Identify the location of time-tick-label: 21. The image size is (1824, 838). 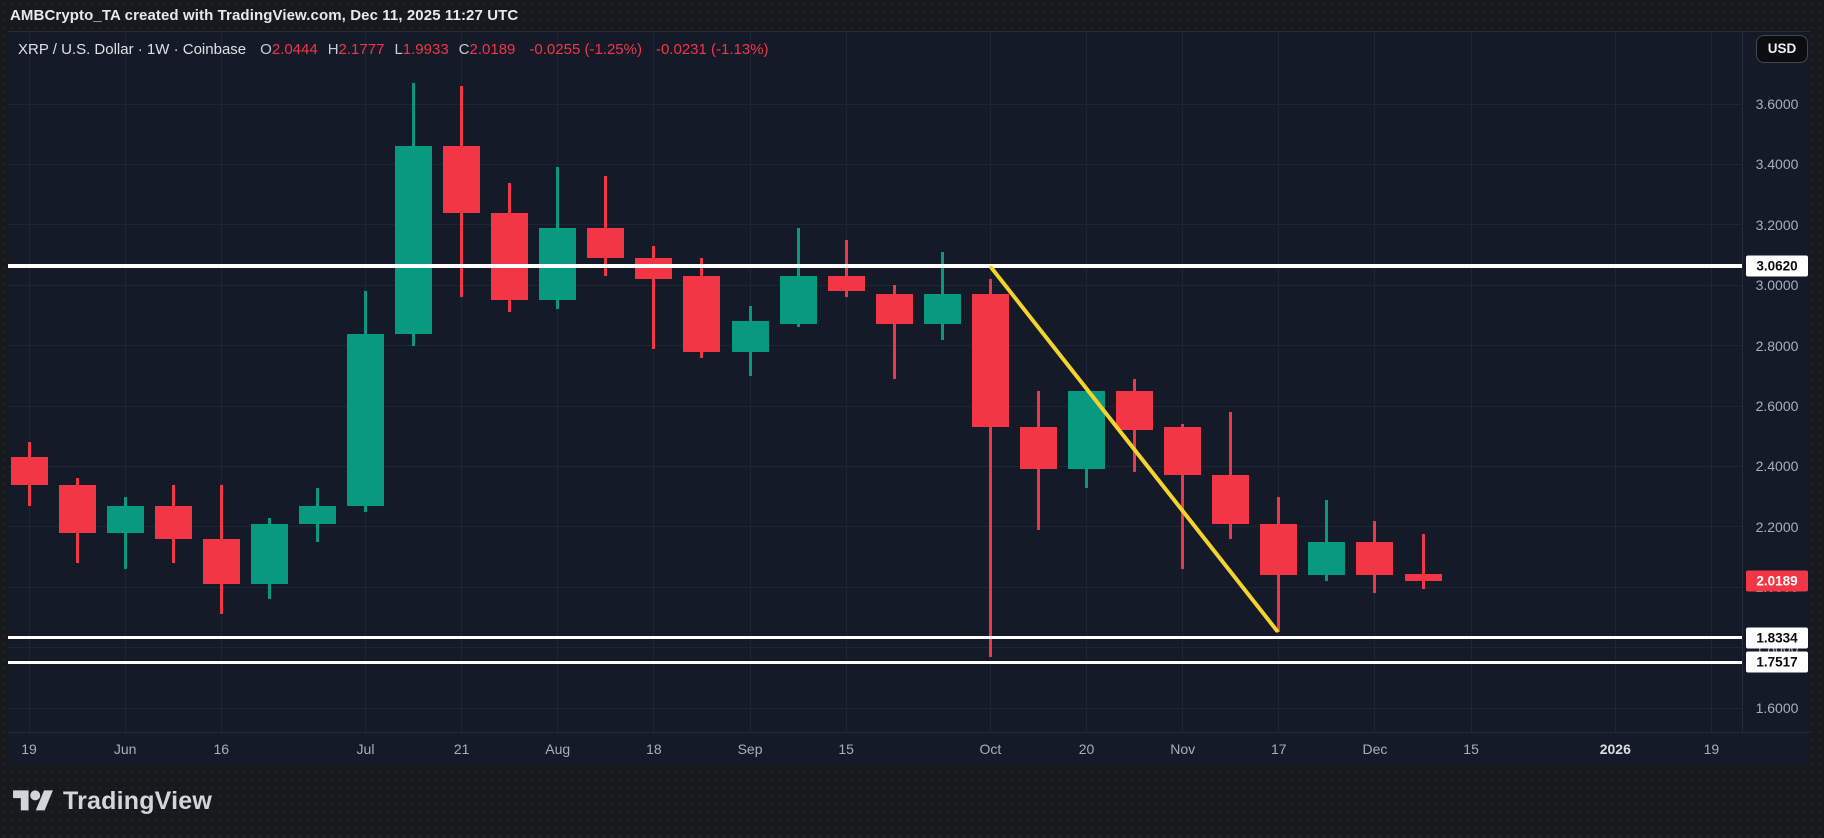
(461, 749).